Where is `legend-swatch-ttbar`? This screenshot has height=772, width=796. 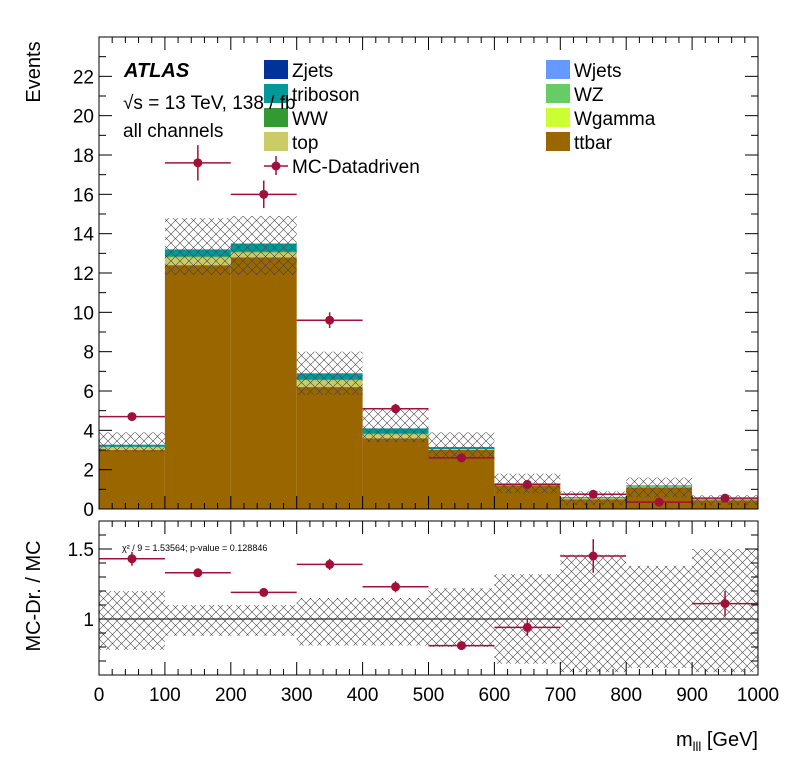
legend-swatch-ttbar is located at coordinates (558, 141).